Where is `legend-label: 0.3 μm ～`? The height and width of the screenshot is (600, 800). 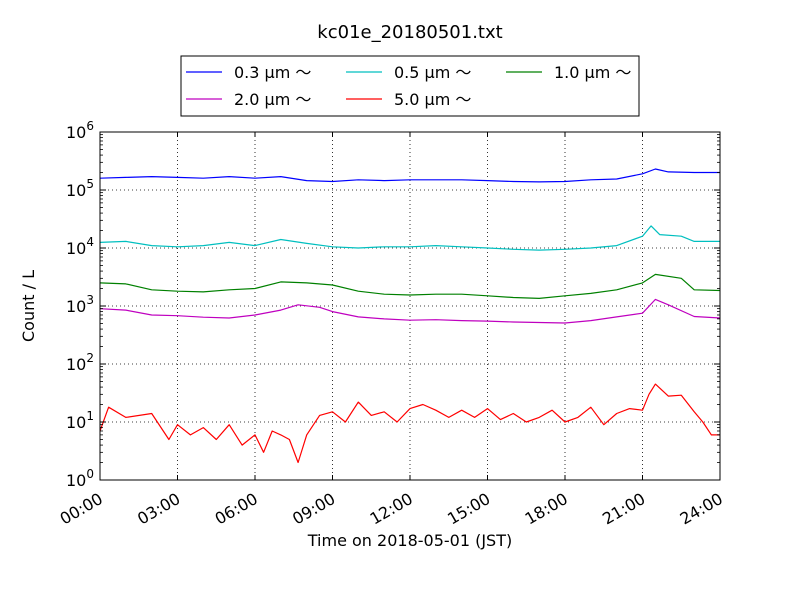
legend-label: 0.3 μm ～ is located at coordinates (272, 72).